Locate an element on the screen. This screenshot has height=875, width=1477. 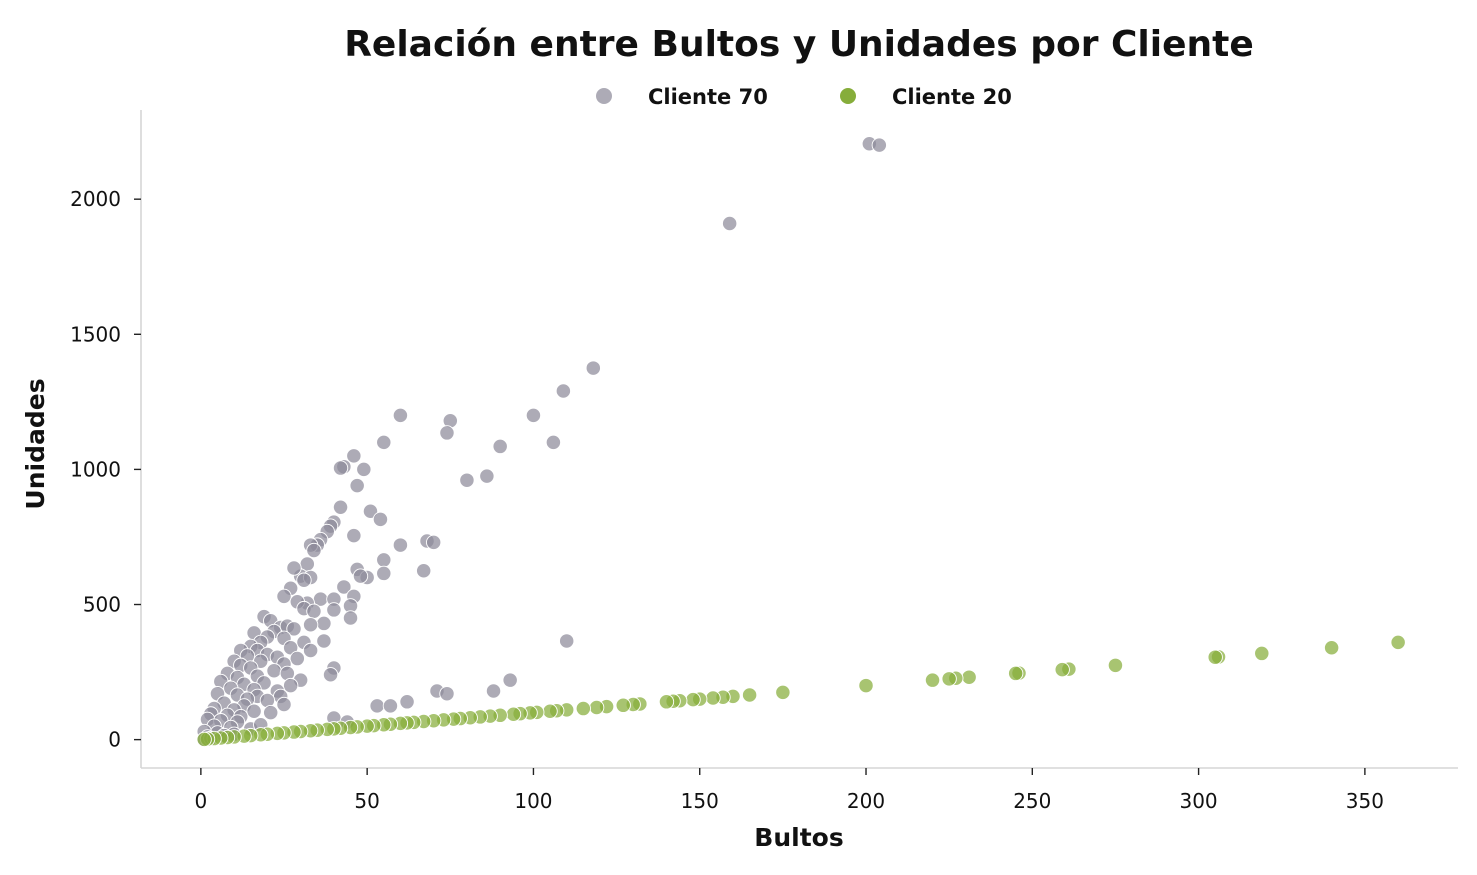
legend: Cliente 70 Cliente 20 is located at coordinates (804, 97).